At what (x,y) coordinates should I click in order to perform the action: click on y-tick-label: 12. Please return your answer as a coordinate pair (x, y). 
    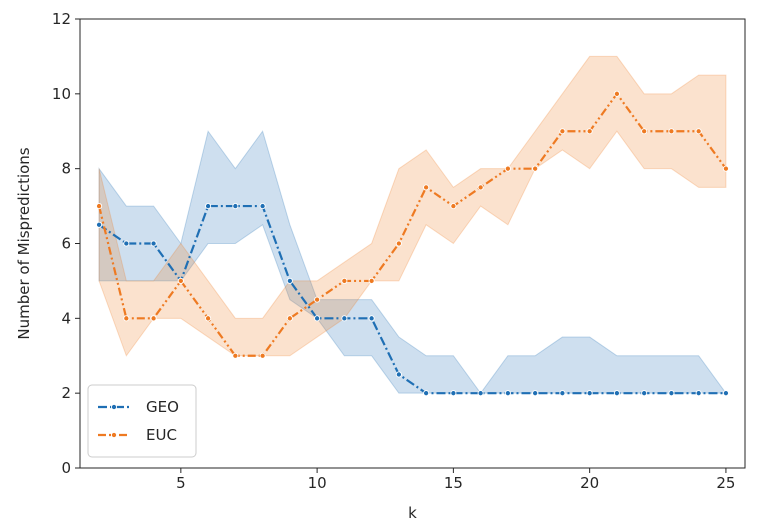
    Looking at the image, I should click on (61, 19).